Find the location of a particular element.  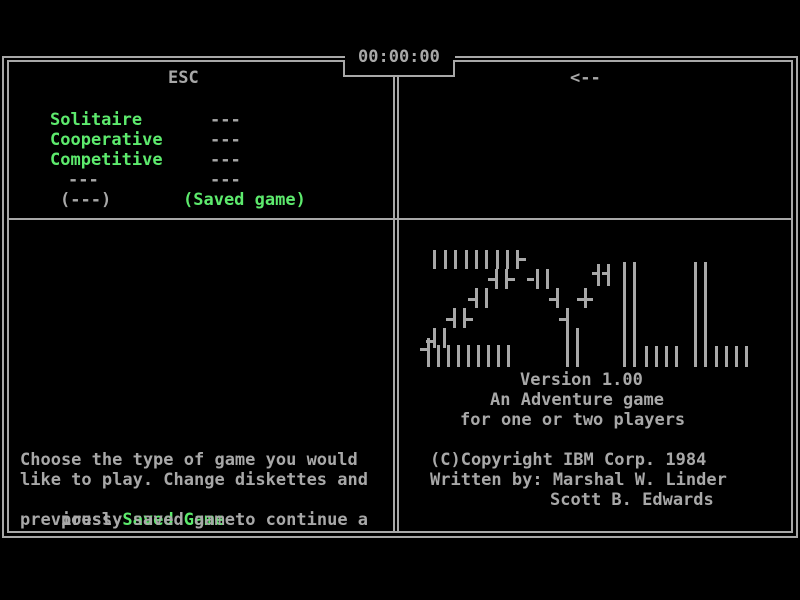

timer-notch-left is located at coordinates (344, 68).